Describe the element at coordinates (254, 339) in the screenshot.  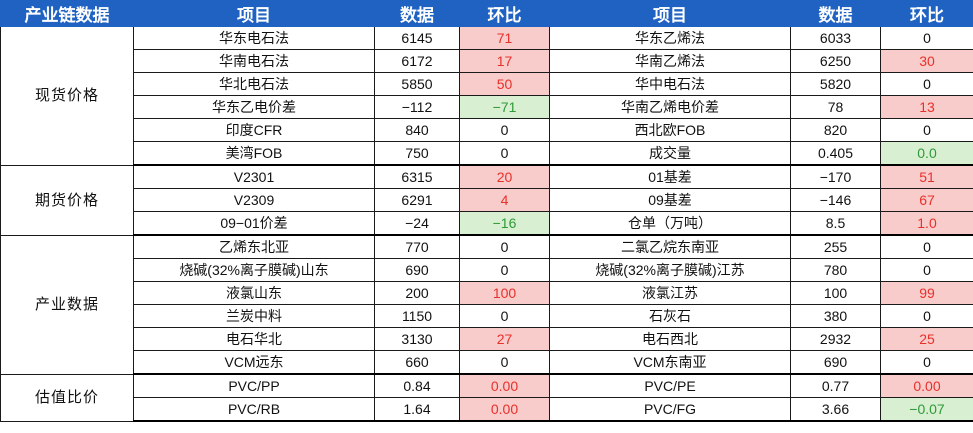
I see `item-left-cell: 电石华北` at that location.